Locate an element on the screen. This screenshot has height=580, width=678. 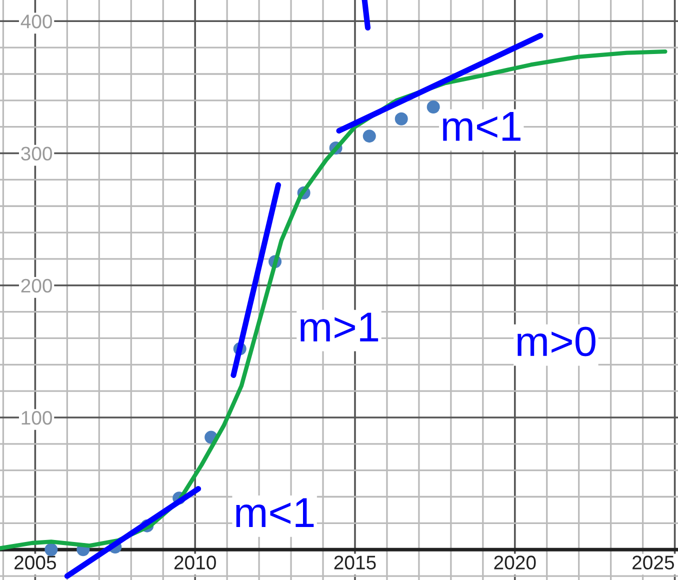
x-tick-label: 2020 is located at coordinates (515, 563).